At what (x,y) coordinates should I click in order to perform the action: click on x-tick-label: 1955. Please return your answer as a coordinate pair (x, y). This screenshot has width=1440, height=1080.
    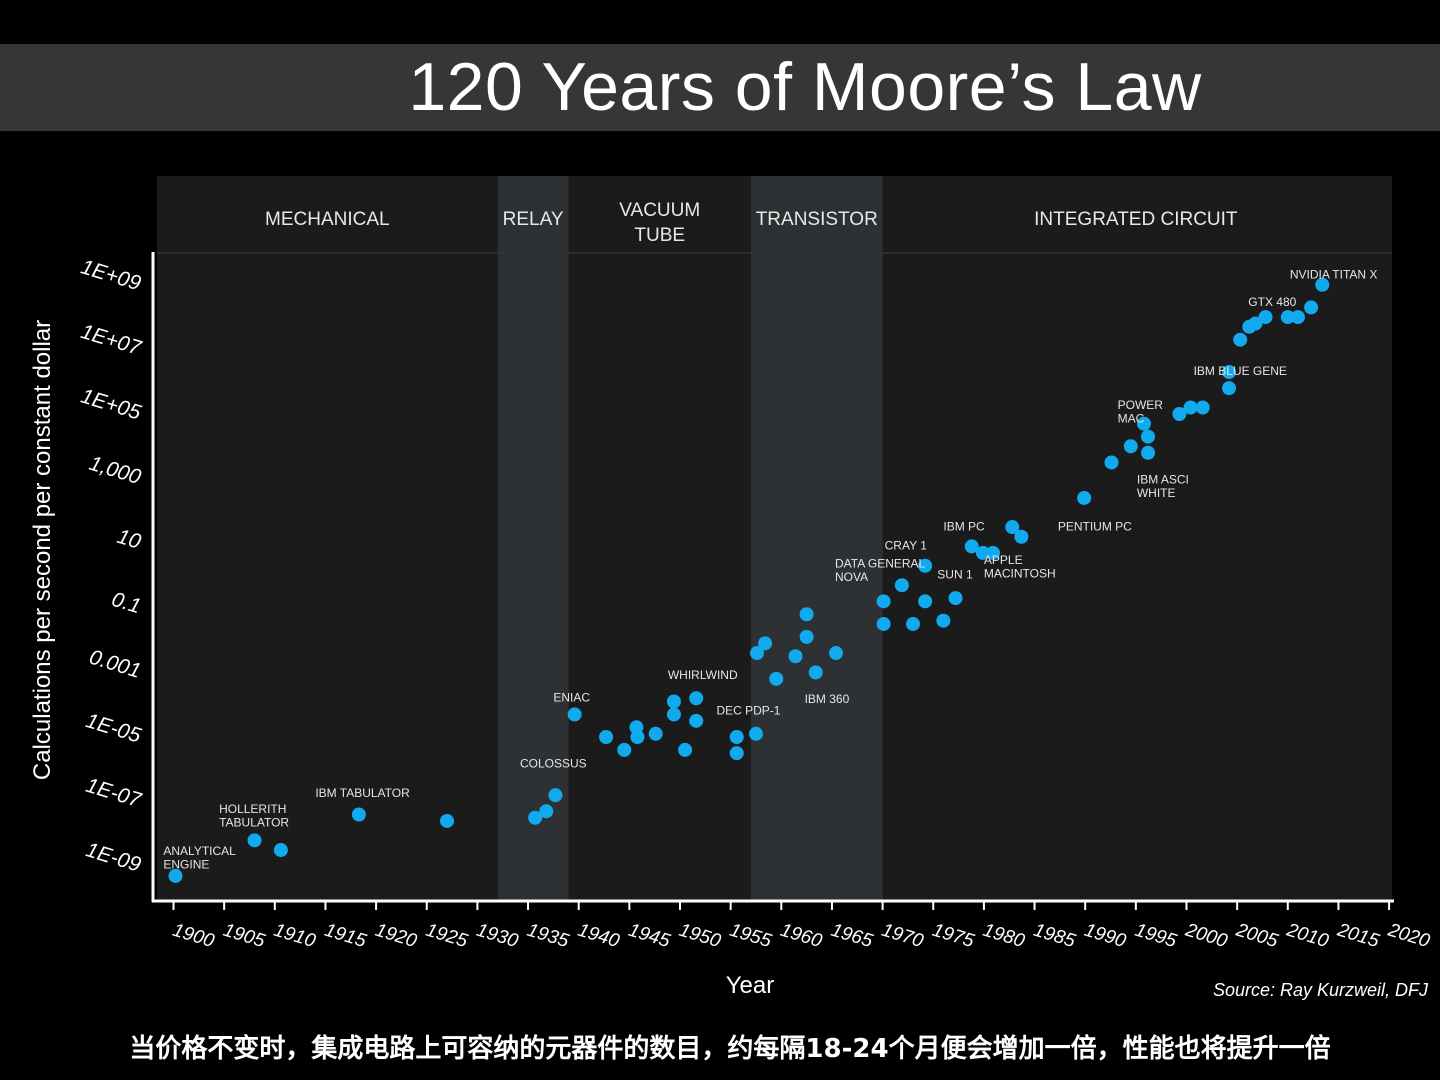
    Looking at the image, I should click on (750, 936).